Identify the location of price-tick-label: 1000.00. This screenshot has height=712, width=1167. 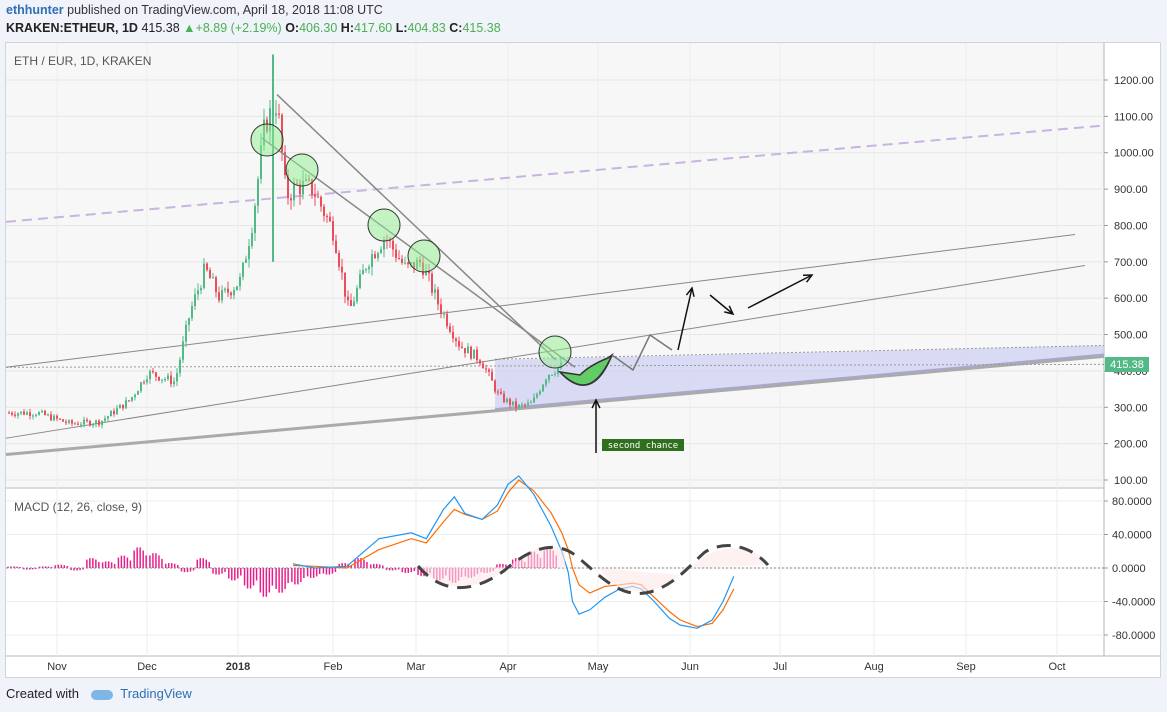
(1134, 154).